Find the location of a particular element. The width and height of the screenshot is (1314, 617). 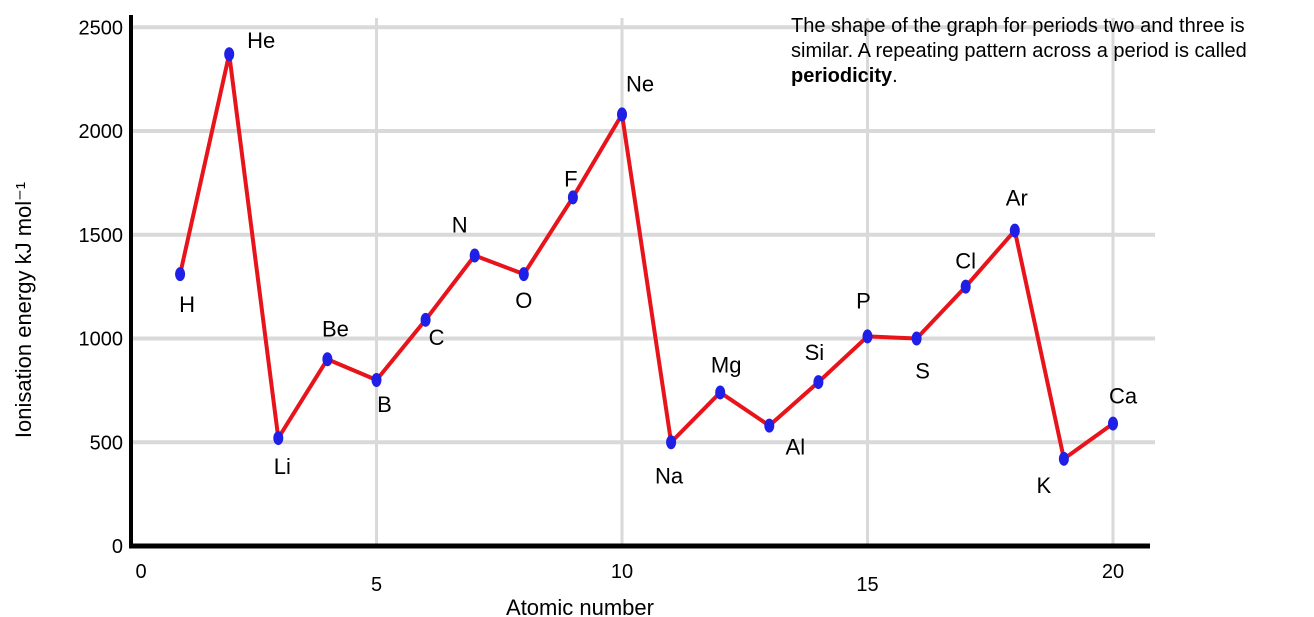

y-tick-label: 2000 is located at coordinates (101, 132).